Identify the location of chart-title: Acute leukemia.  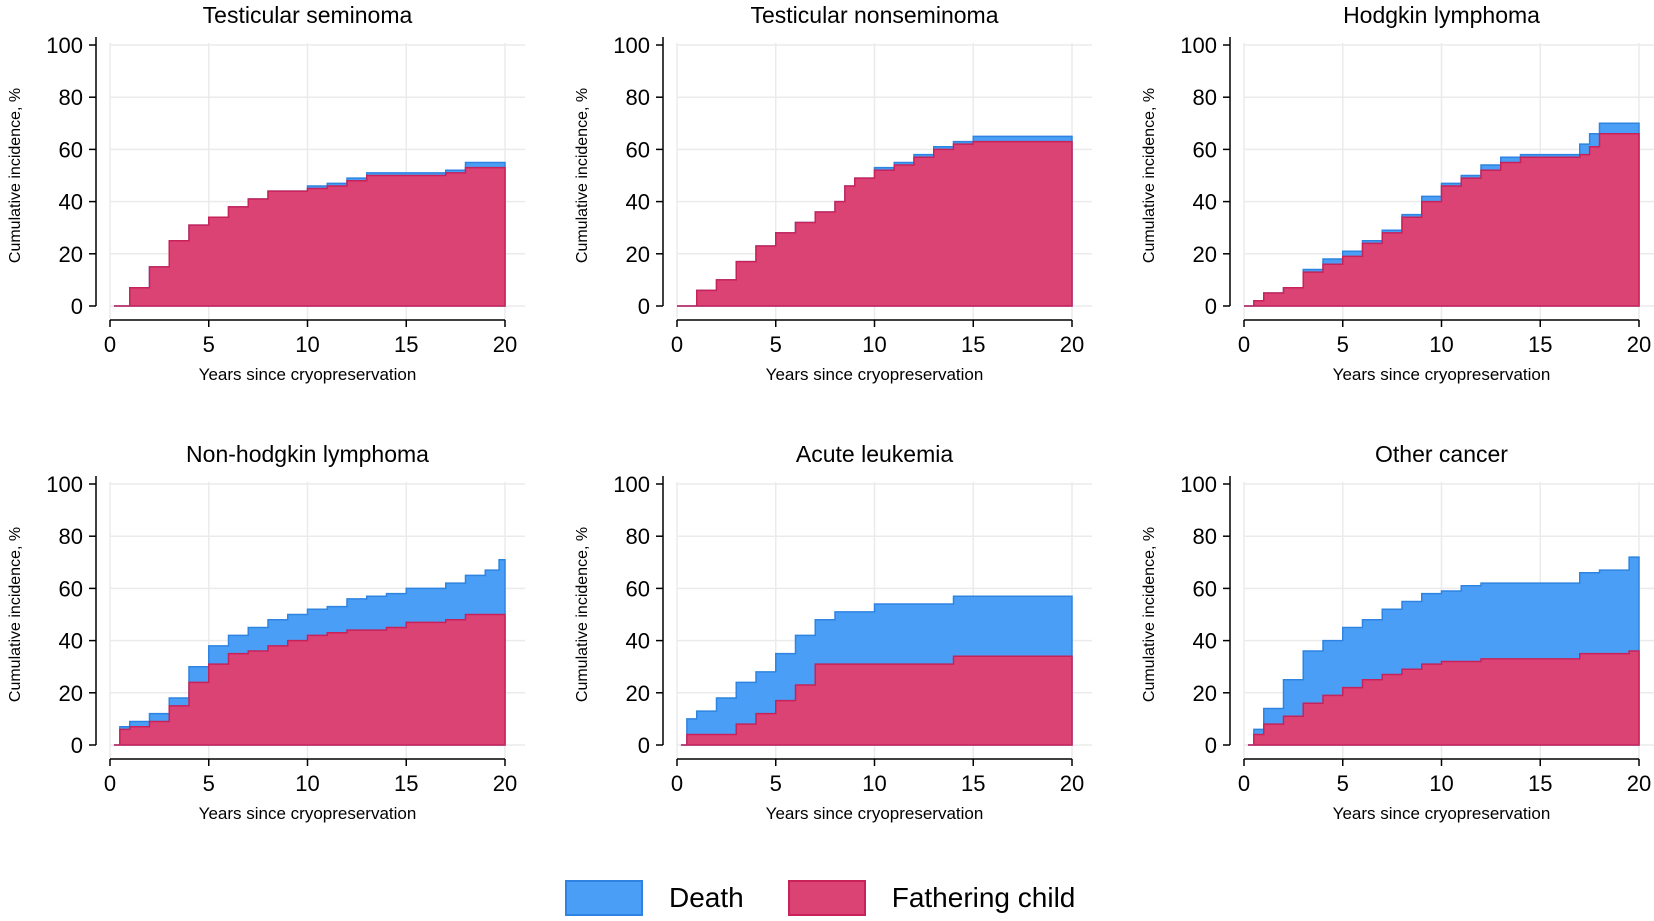
(874, 454).